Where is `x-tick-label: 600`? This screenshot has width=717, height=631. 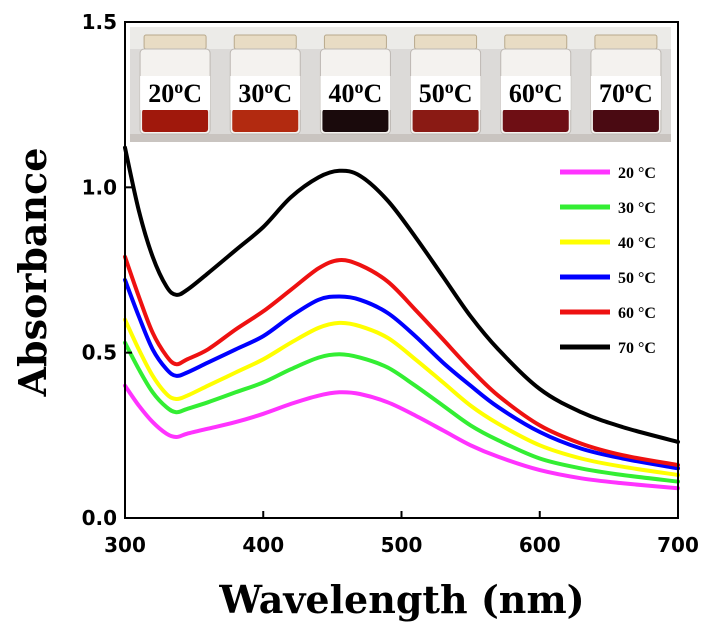 x-tick-label: 600 is located at coordinates (540, 545).